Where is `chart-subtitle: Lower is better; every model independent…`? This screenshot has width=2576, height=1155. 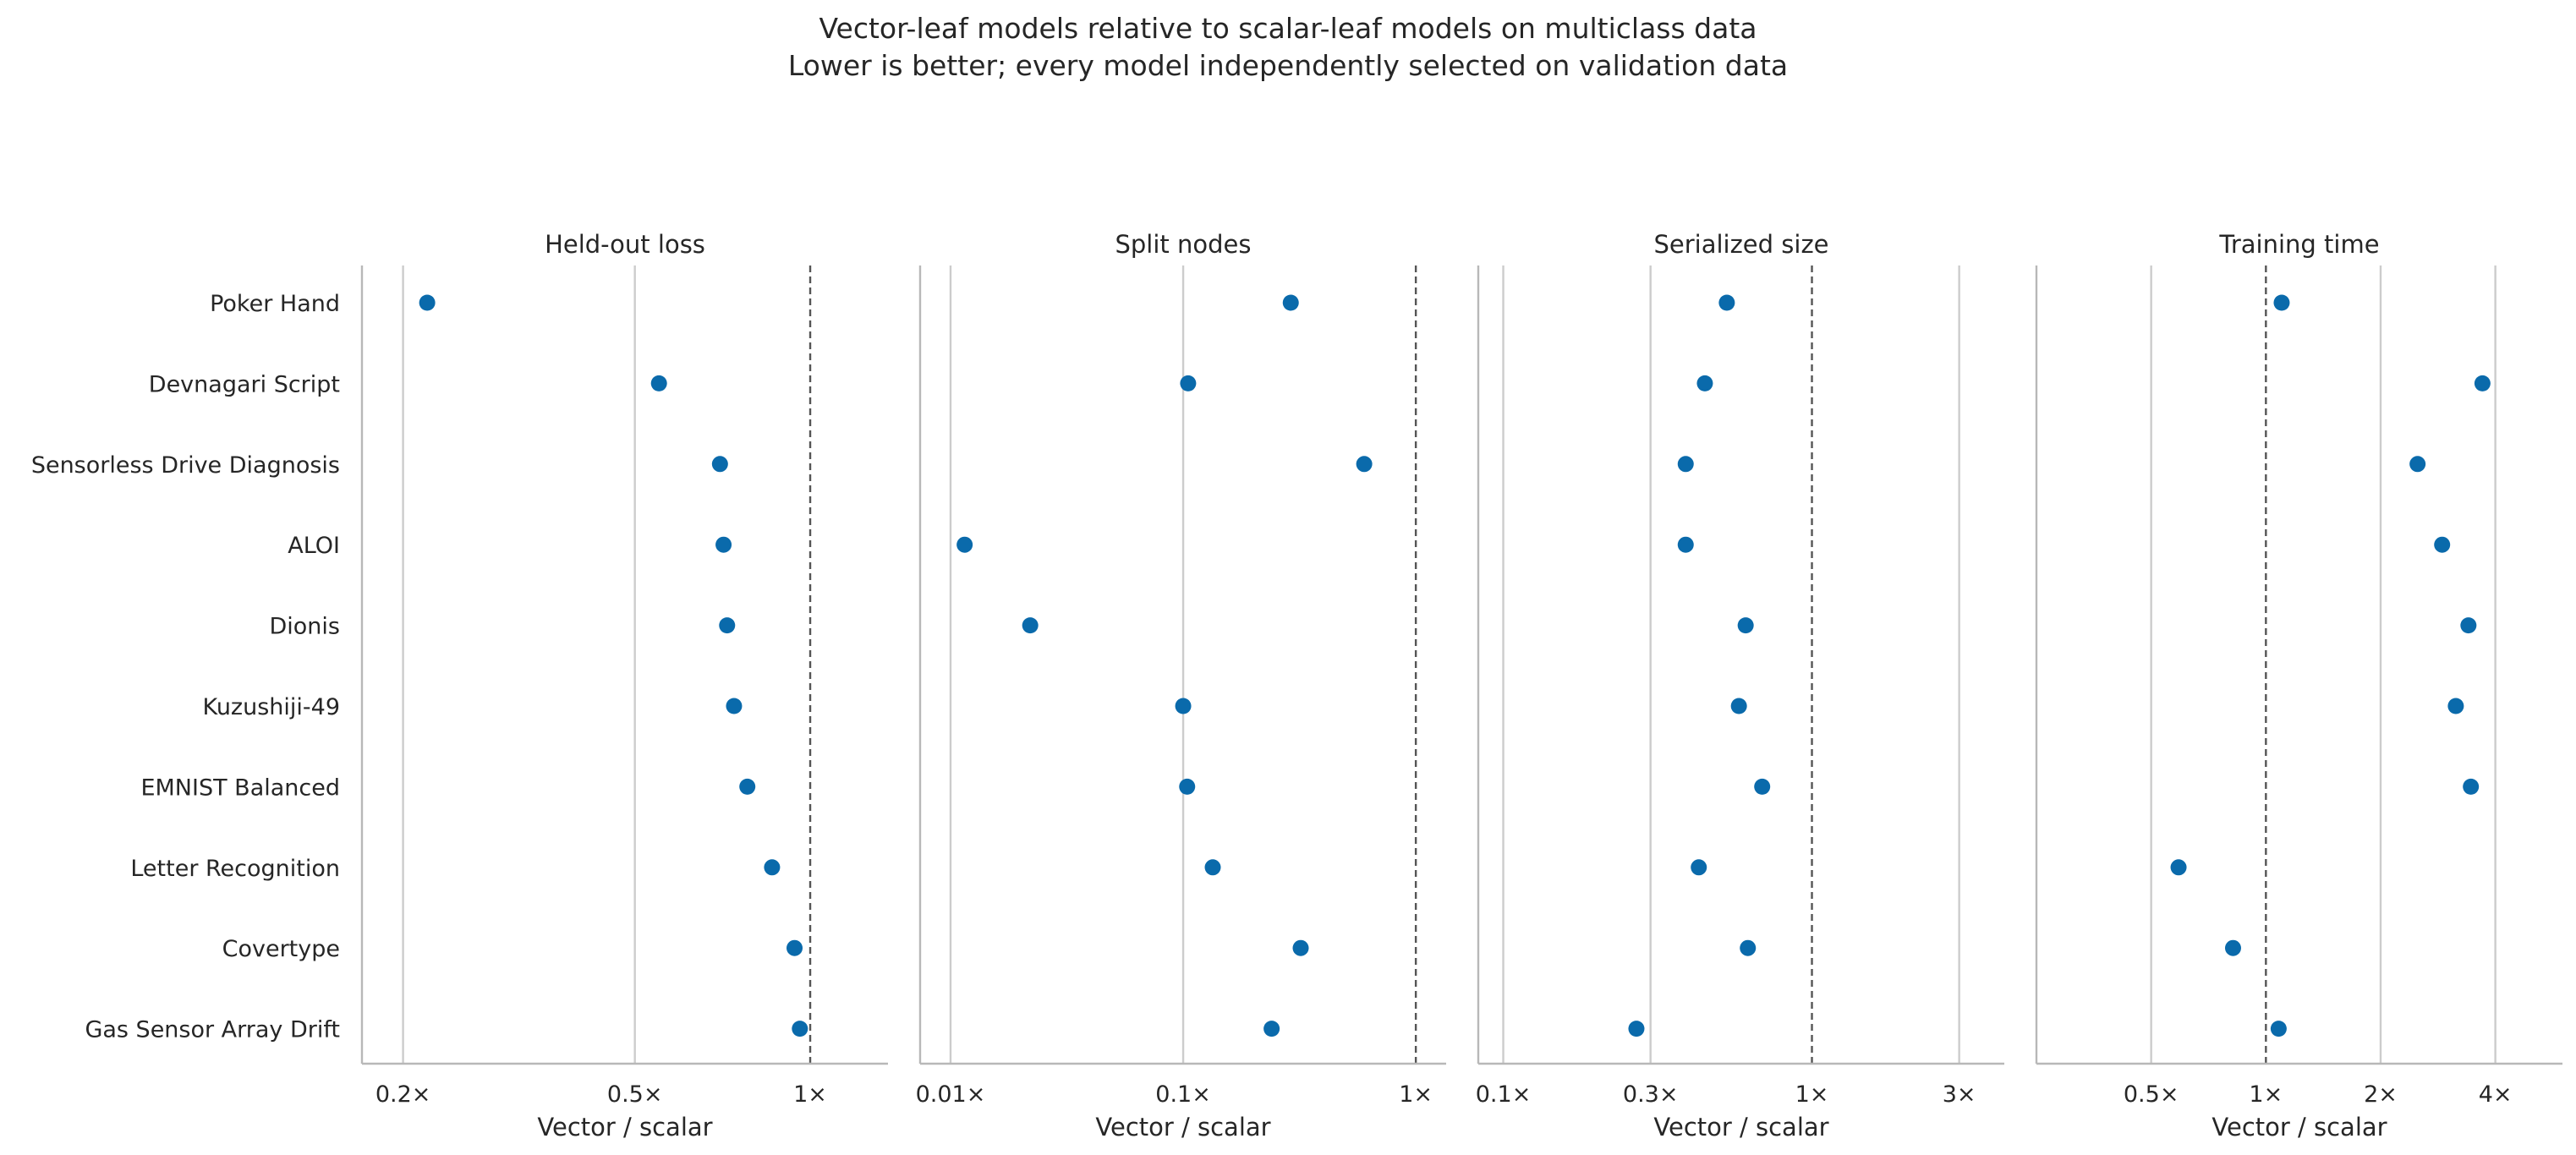
chart-subtitle: Lower is better; every model independent… is located at coordinates (1288, 65).